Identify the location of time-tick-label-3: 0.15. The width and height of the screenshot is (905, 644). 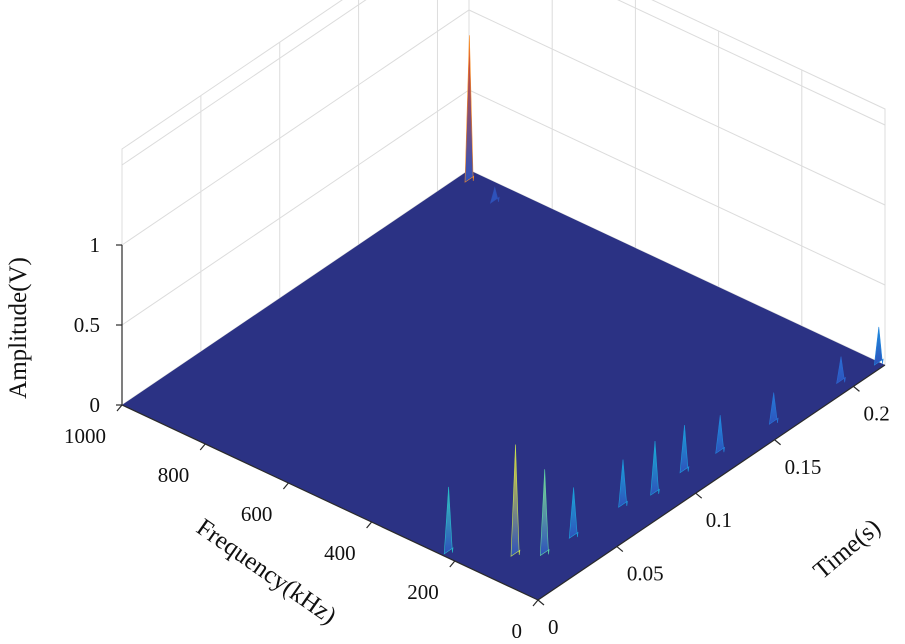
(803, 467).